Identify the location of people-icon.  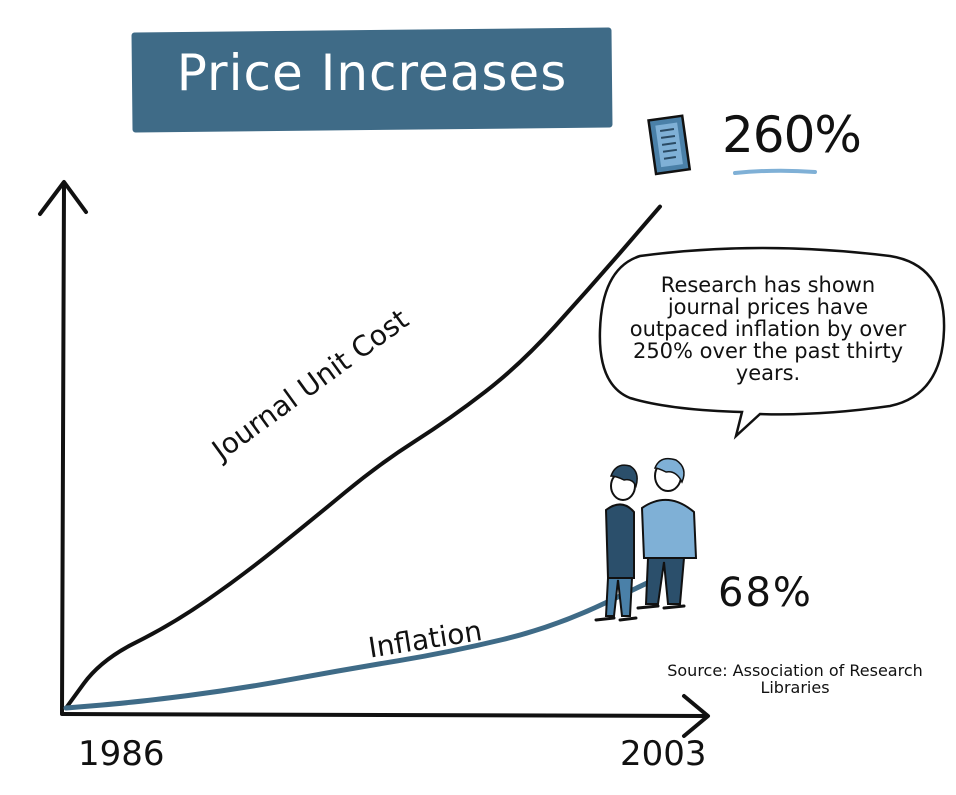
(646, 539).